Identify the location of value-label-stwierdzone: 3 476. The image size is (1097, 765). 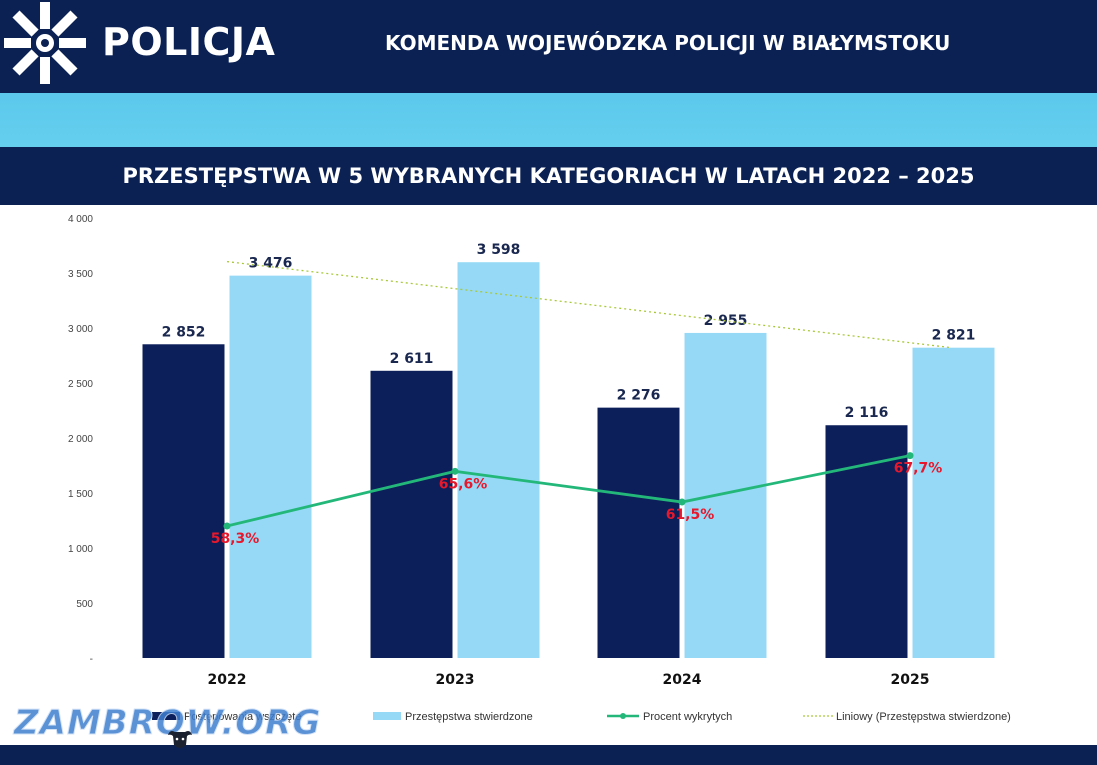
(271, 264).